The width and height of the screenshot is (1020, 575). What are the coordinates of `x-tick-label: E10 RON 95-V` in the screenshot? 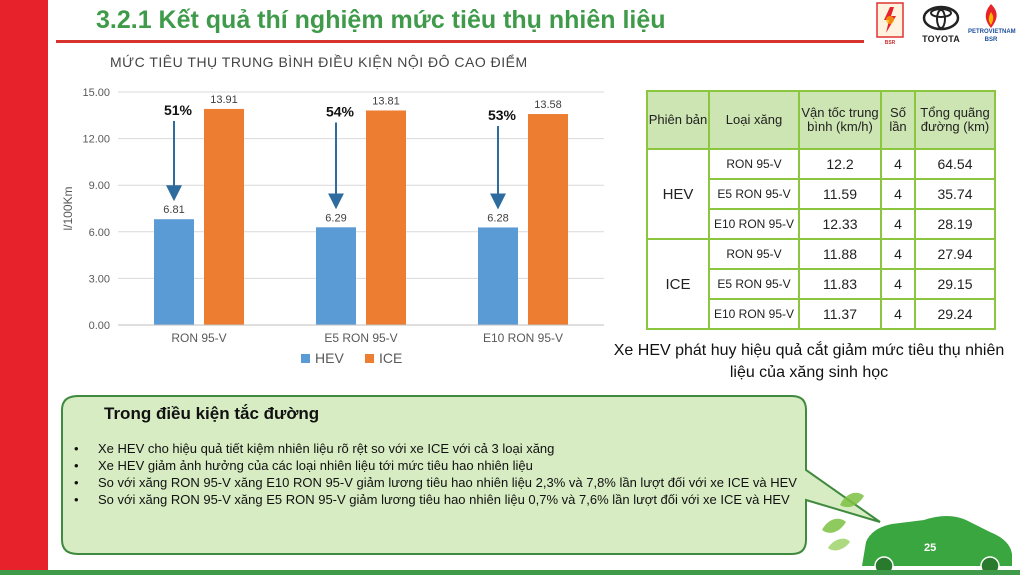 It's located at (523, 338).